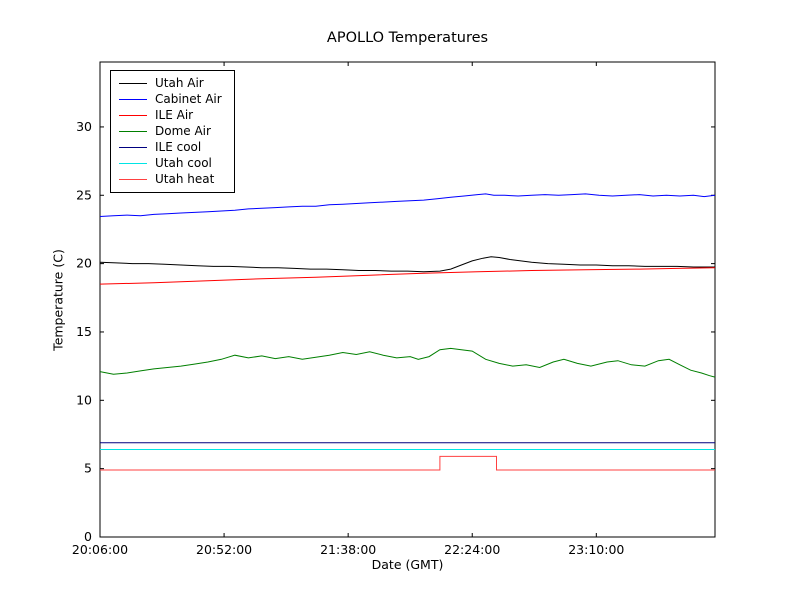 The width and height of the screenshot is (800, 600). I want to click on legend-item-utah-cool: Utah cool, so click(170, 163).